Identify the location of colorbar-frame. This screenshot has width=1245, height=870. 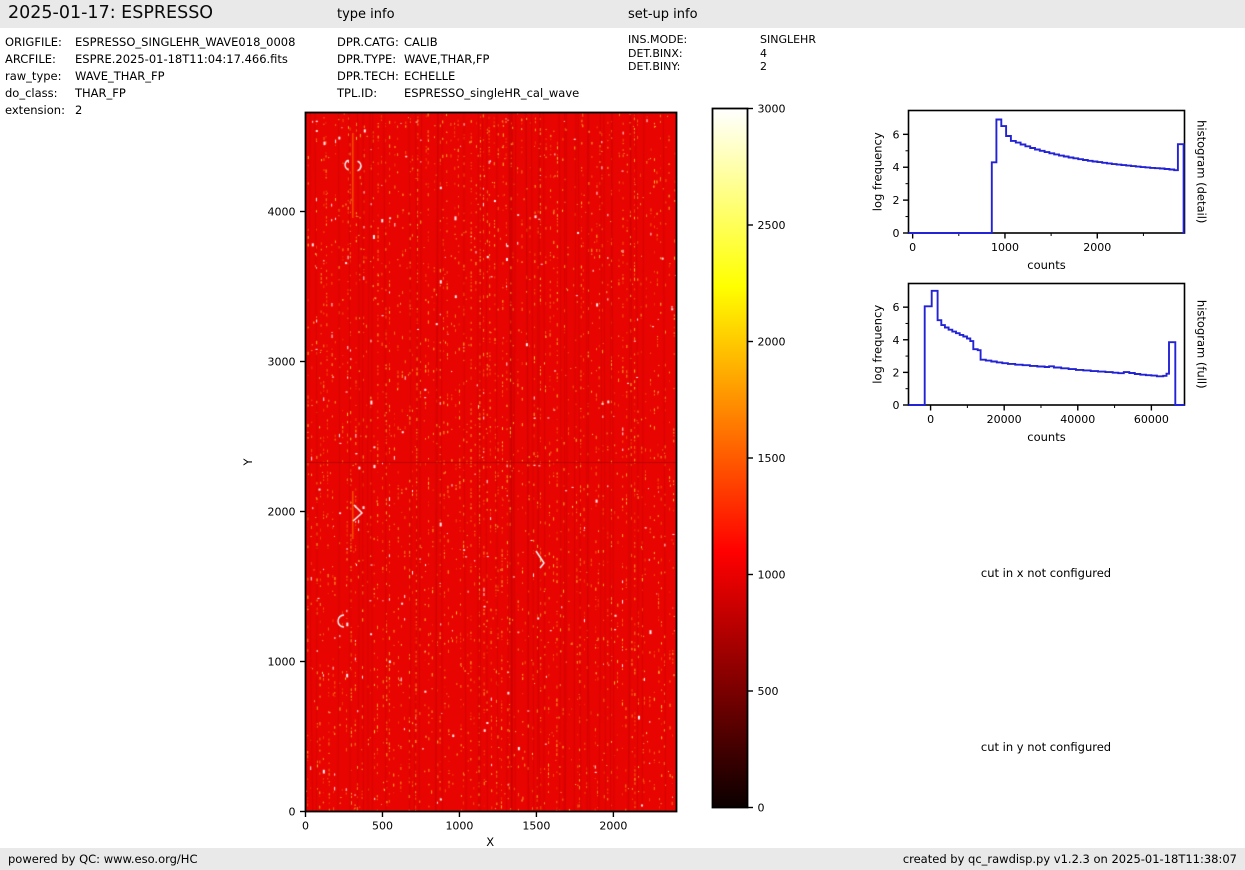
(730, 458).